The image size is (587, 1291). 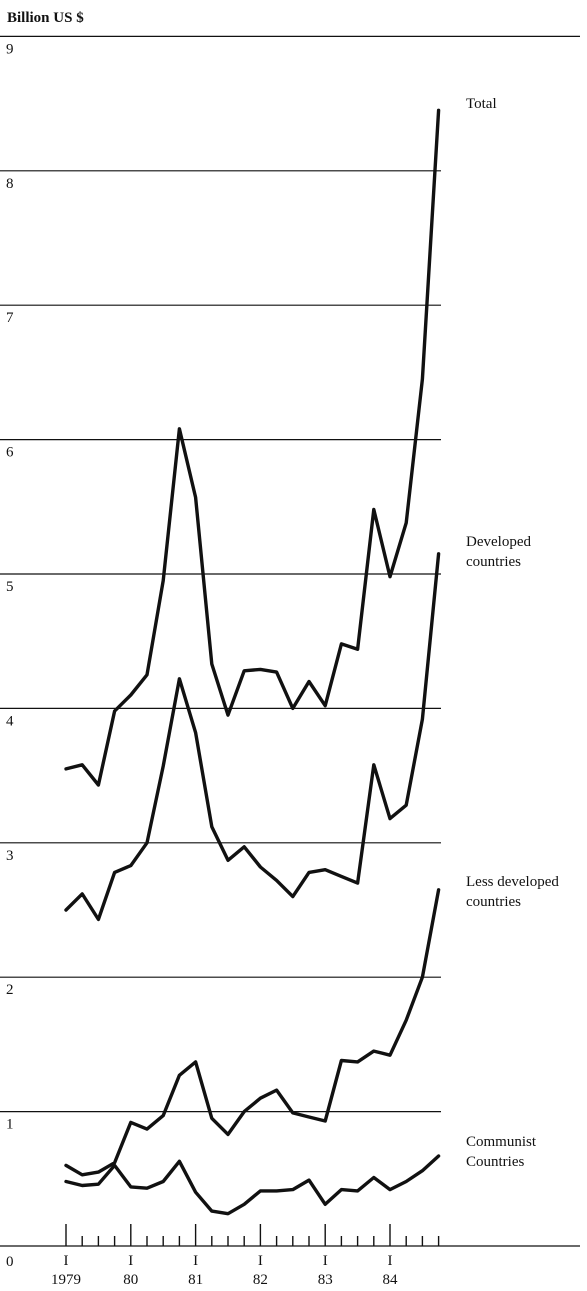 I want to click on series-label: Less developed, so click(x=512, y=882).